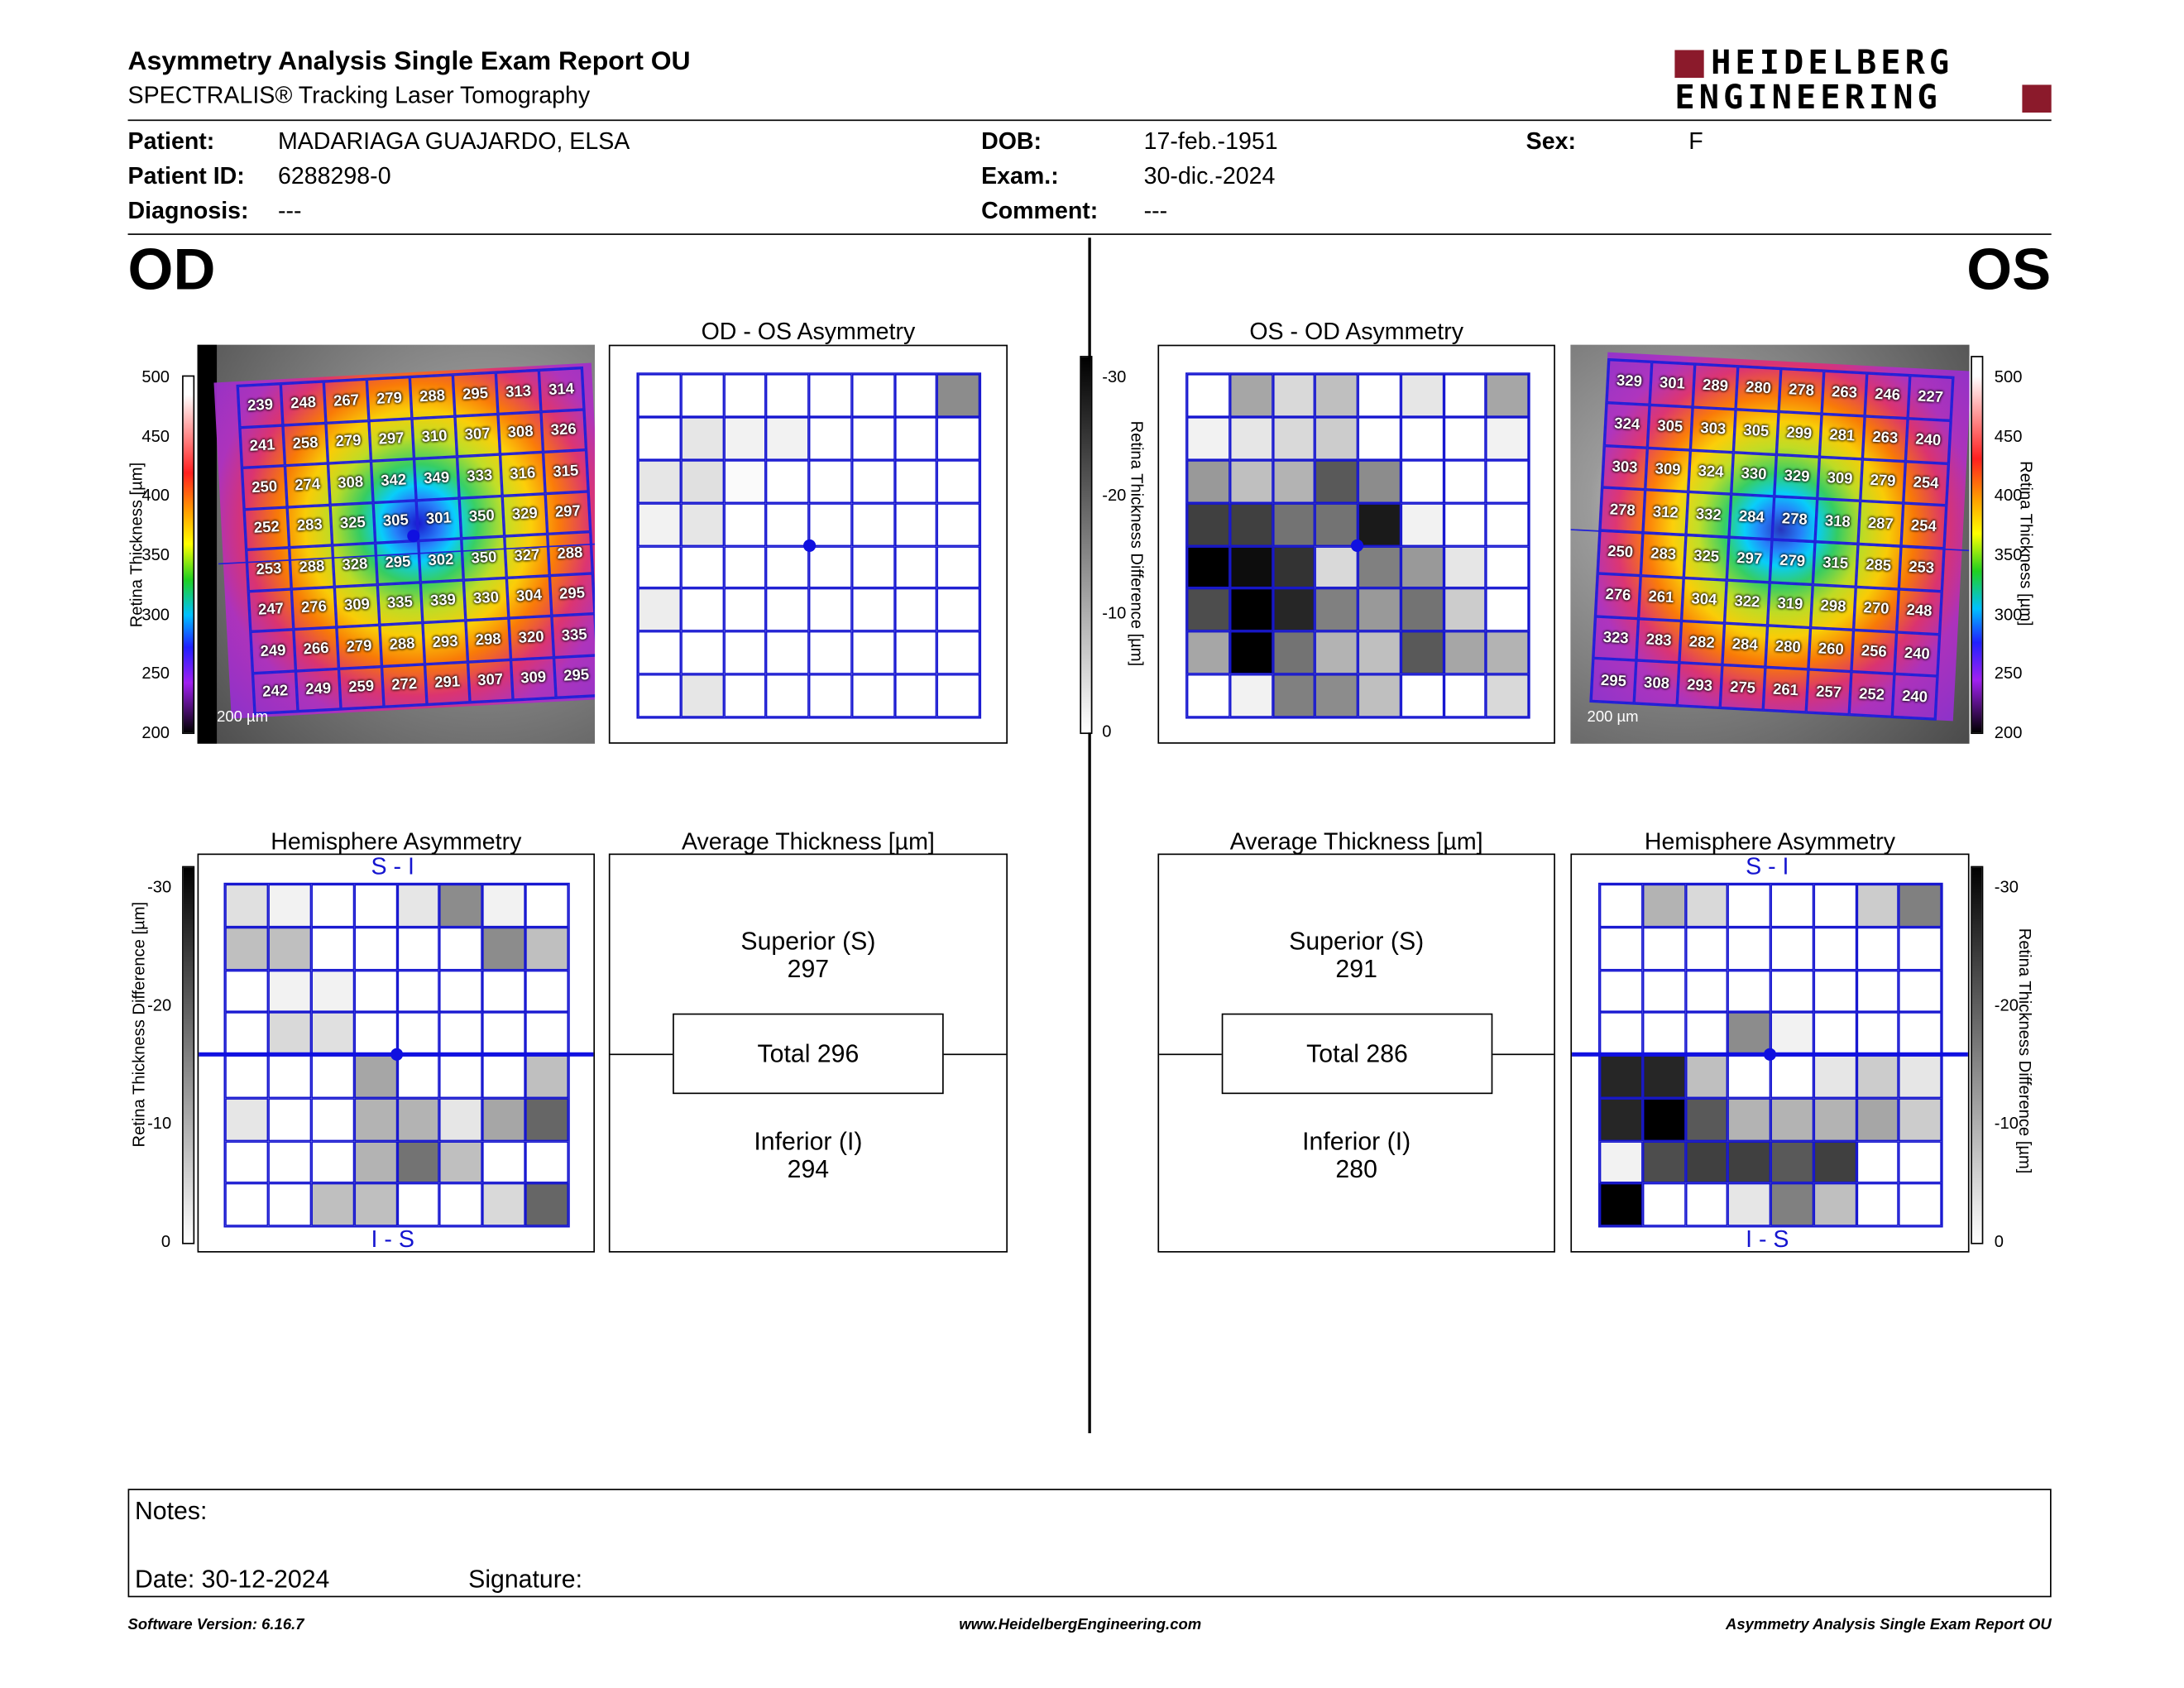  Describe the element at coordinates (1356, 842) in the screenshot. I see `os-avg-title: Average Thickness [µm]` at that location.